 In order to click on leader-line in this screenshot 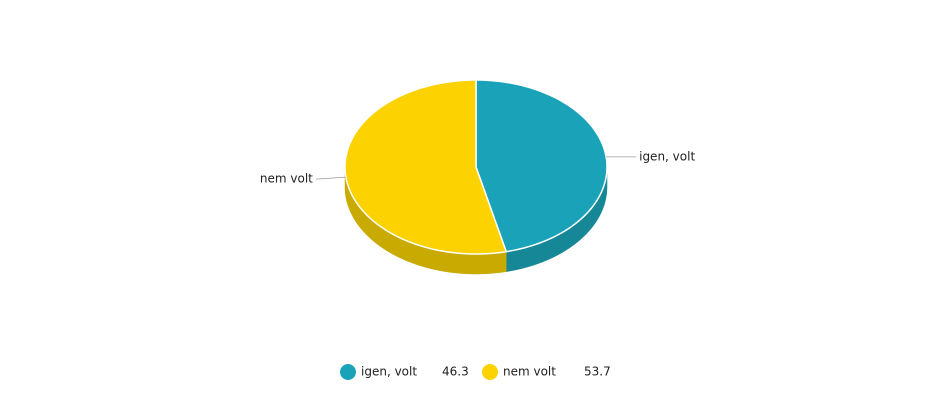, I will do `click(330, 178)`.